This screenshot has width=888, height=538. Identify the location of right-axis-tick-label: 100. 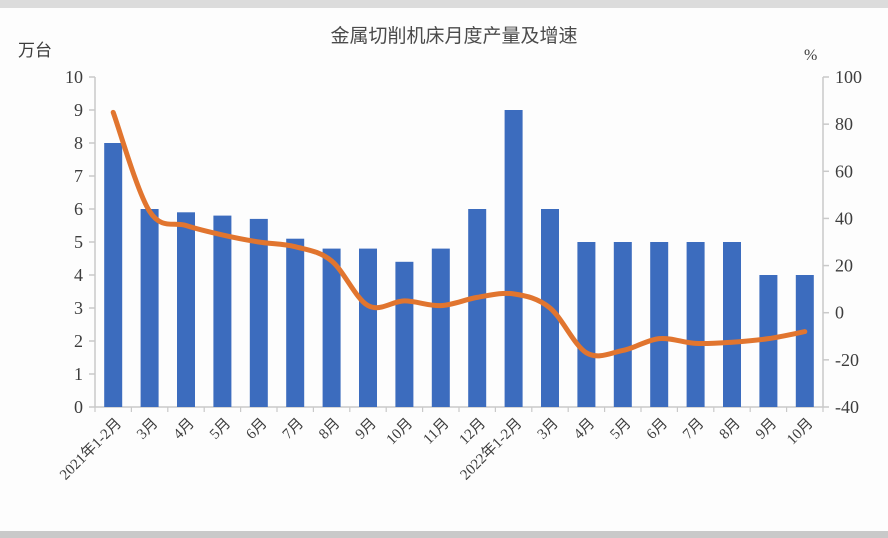
(848, 77).